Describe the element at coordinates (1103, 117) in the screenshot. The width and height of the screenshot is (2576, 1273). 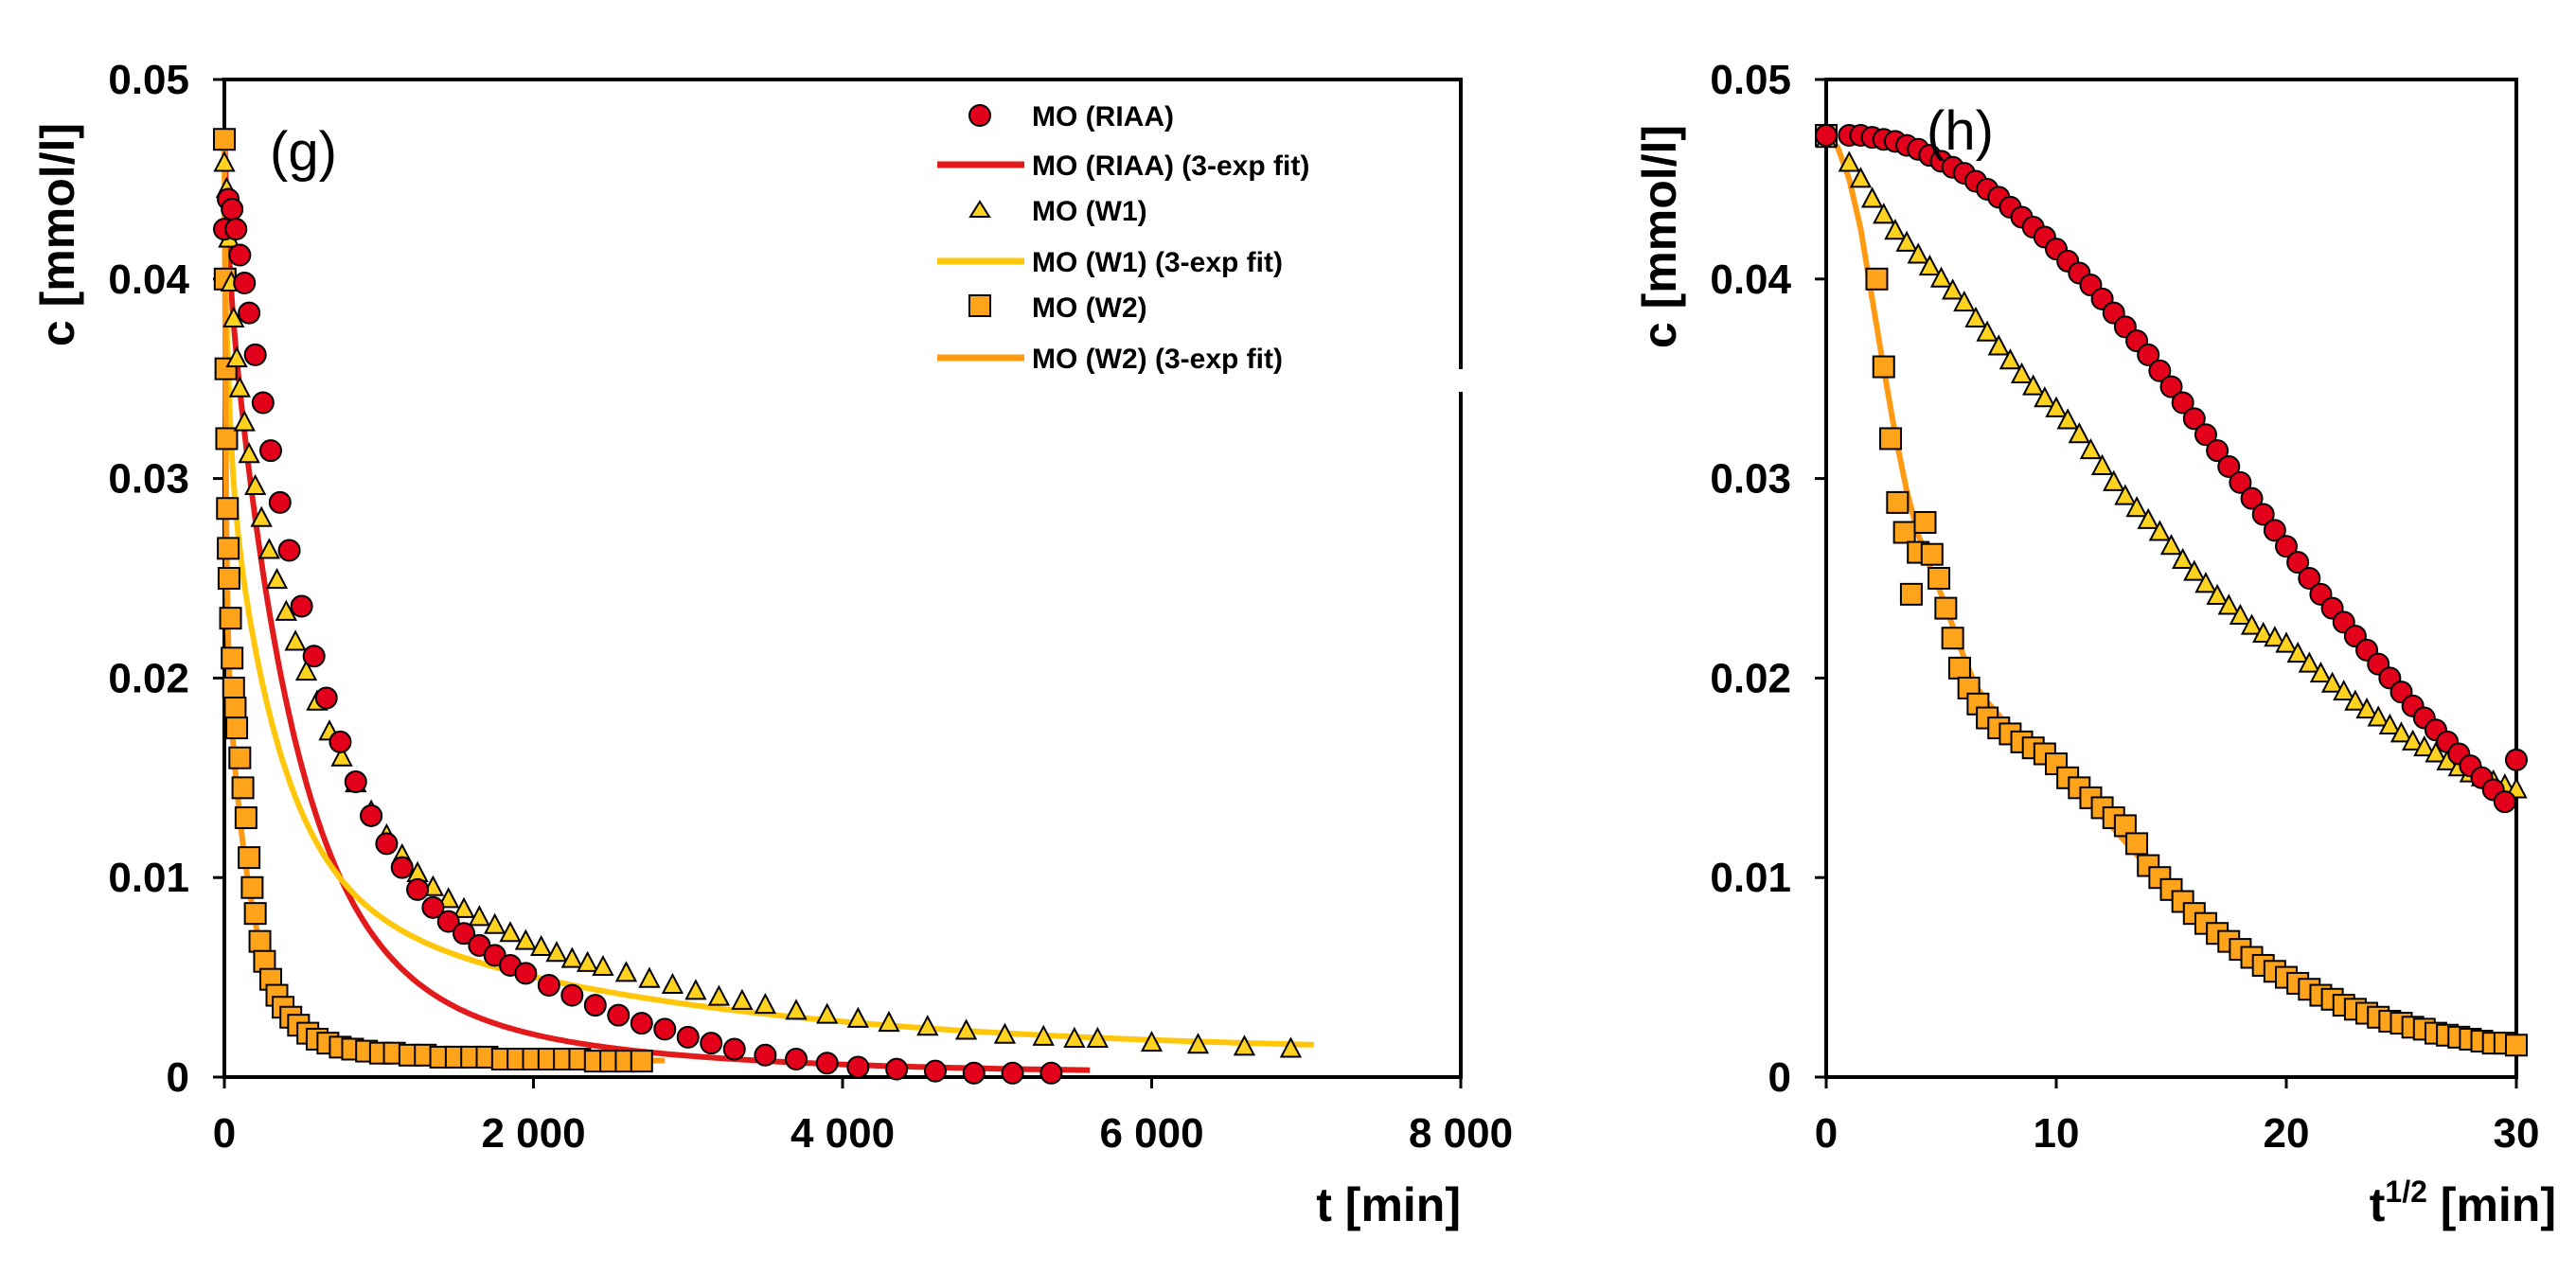
I see `legend-label-riaa: MO (RIAA)` at that location.